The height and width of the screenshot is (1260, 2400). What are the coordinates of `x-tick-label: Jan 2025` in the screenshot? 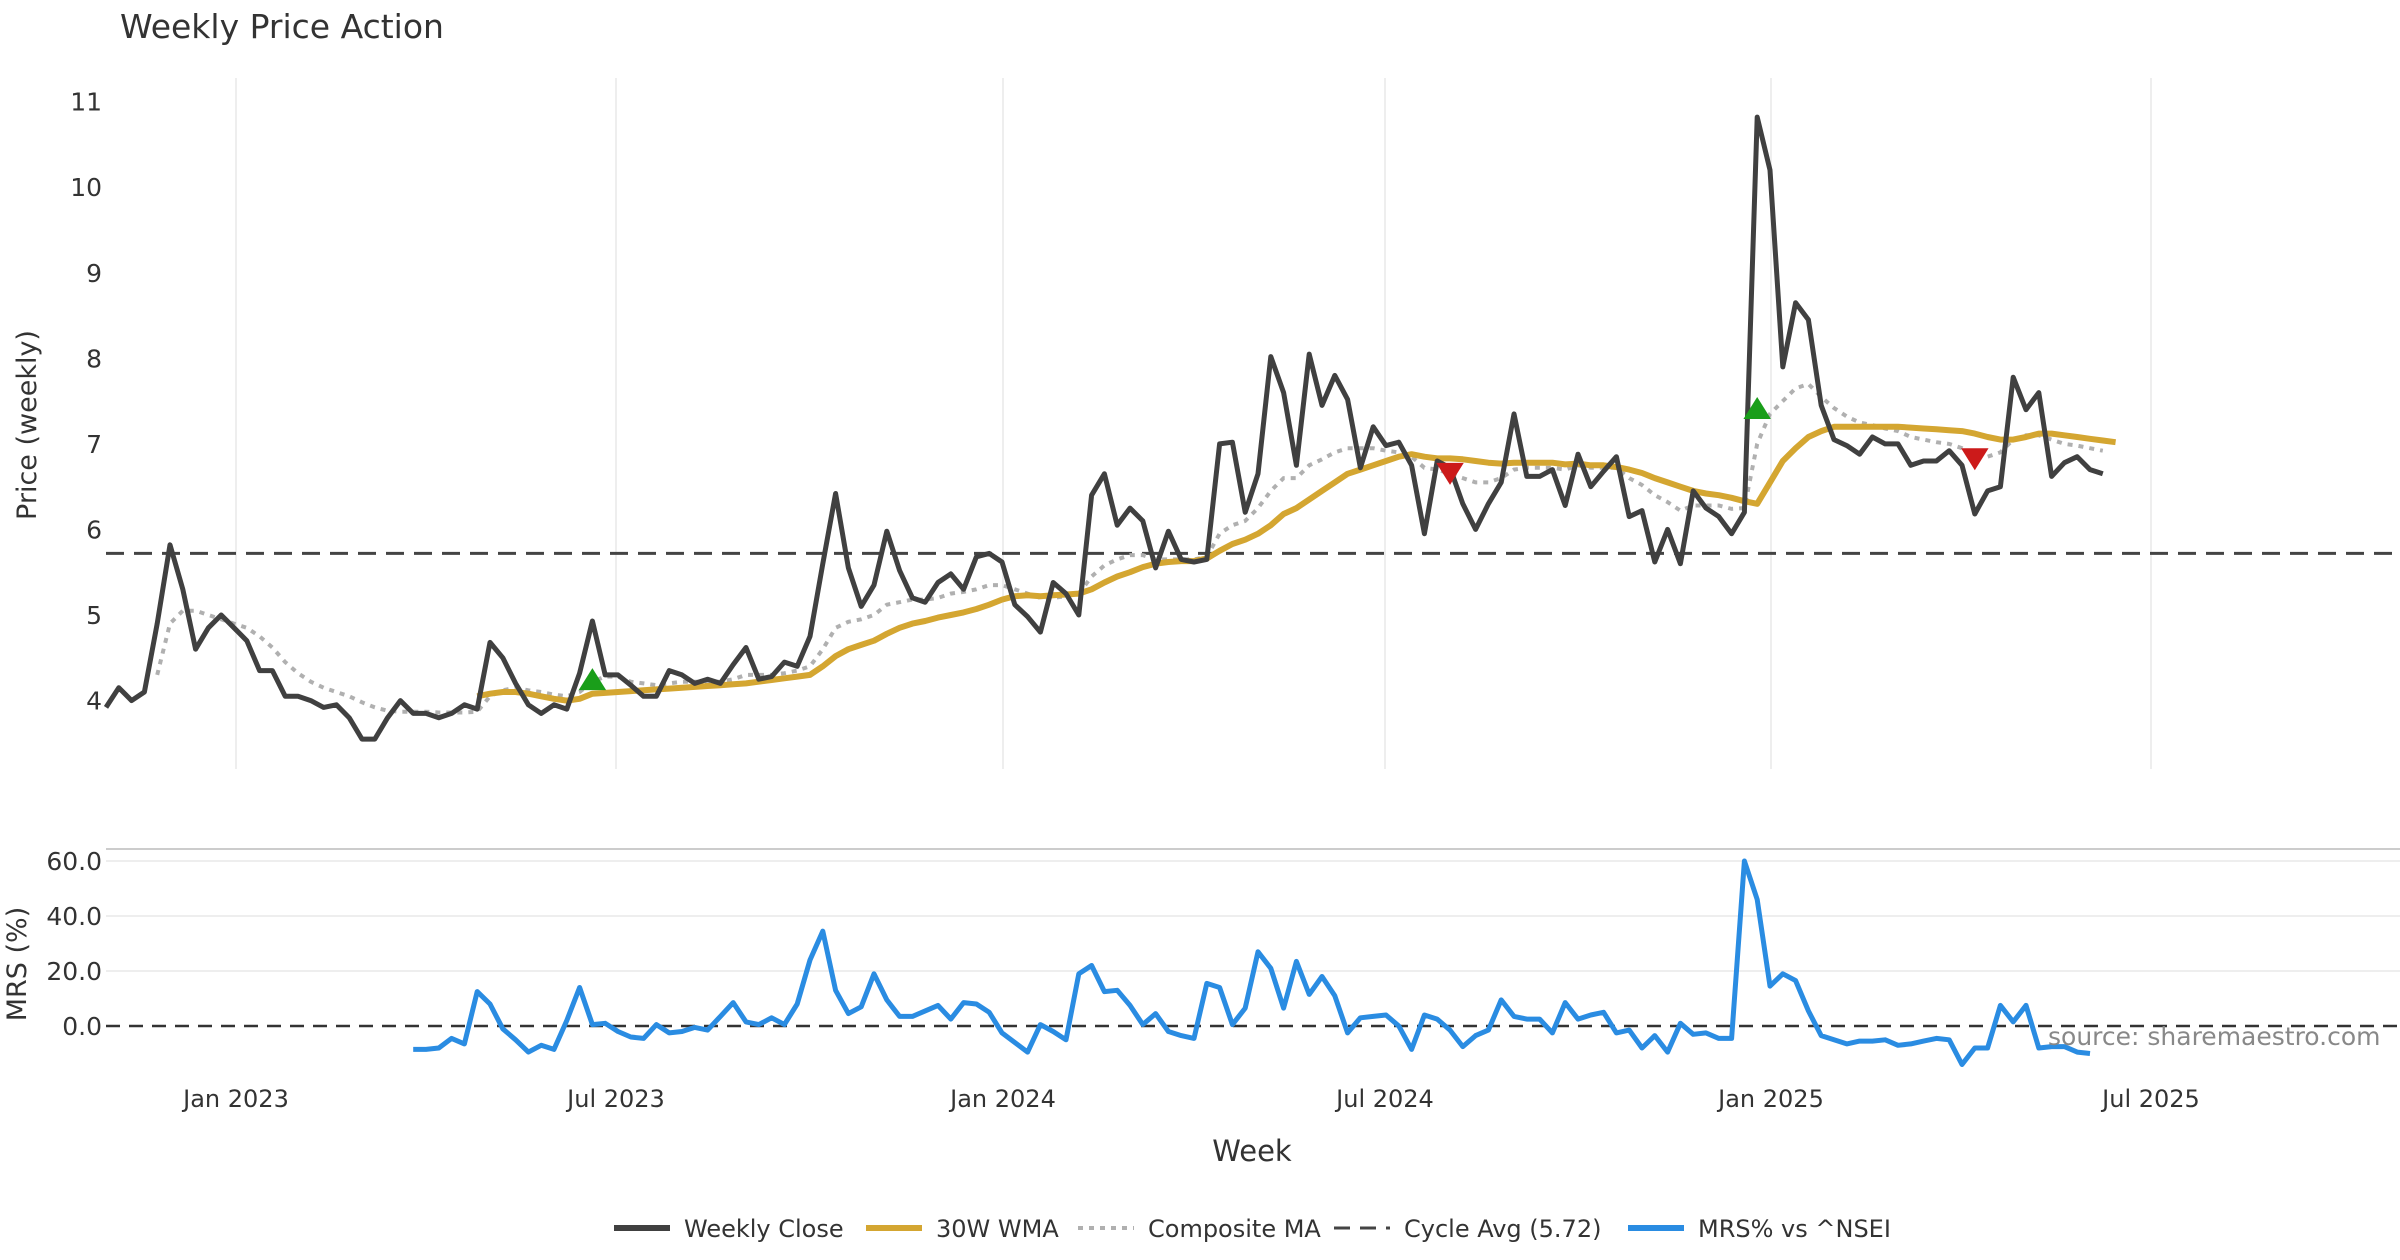 It's located at (1770, 1099).